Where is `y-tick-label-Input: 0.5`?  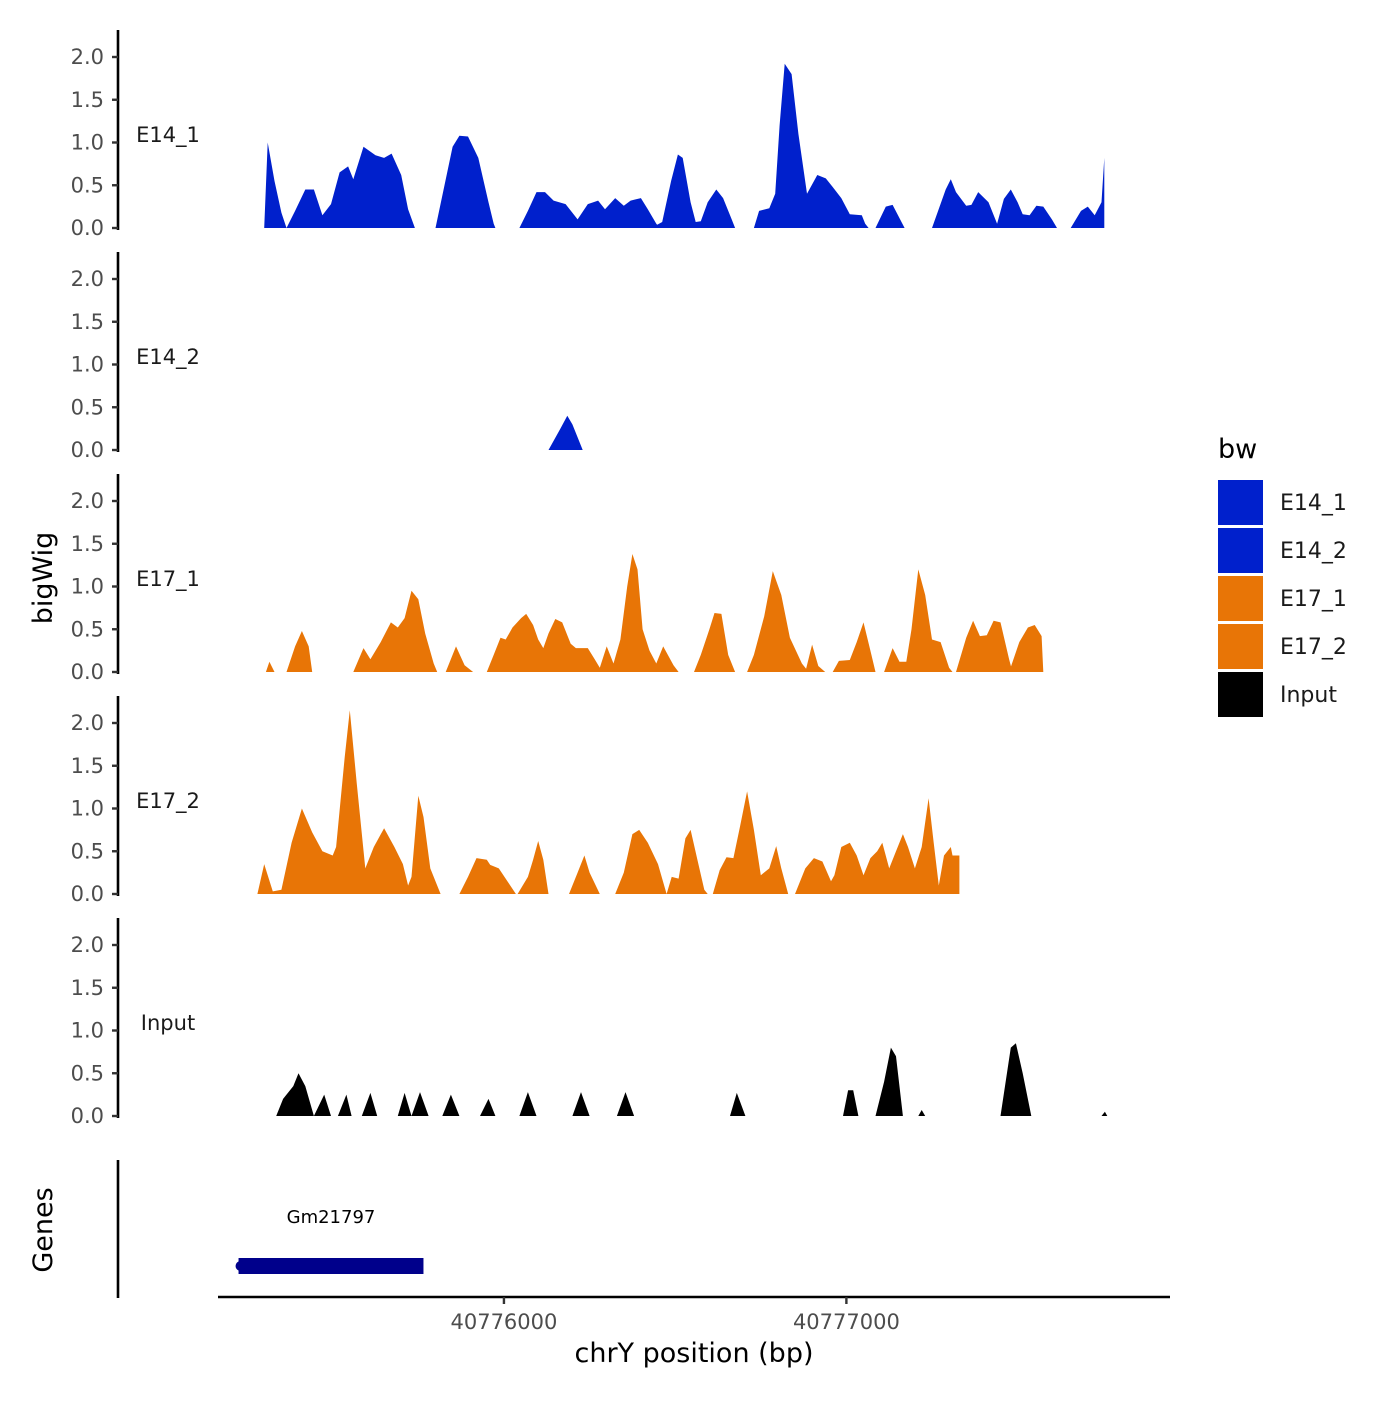
y-tick-label-Input: 0.5 is located at coordinates (87, 1073).